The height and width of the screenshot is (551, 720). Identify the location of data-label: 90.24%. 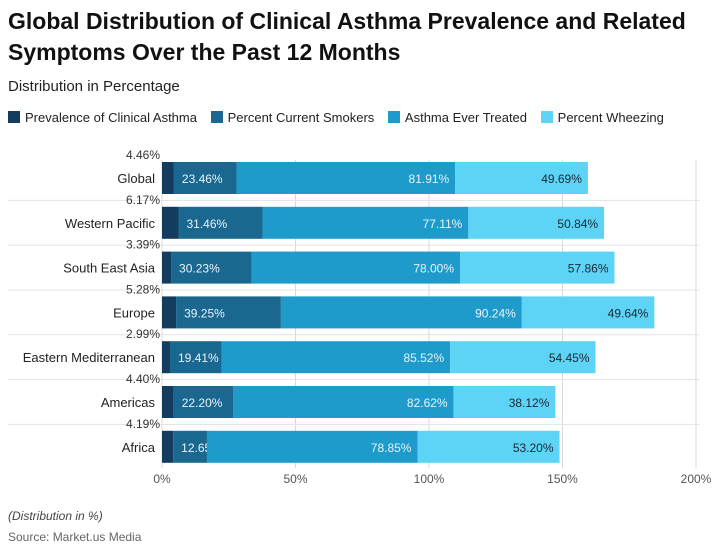
(495, 313).